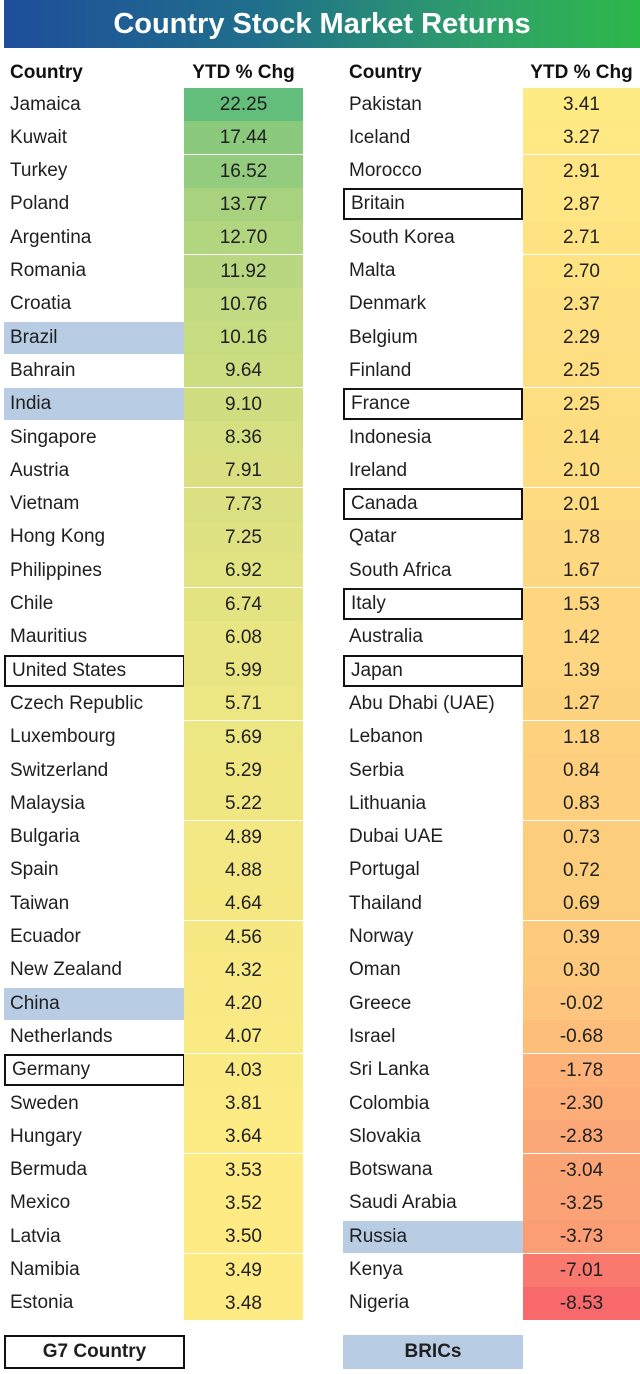 The image size is (640, 1374). What do you see at coordinates (243, 437) in the screenshot?
I see `ytd-value-cell: 8.36` at bounding box center [243, 437].